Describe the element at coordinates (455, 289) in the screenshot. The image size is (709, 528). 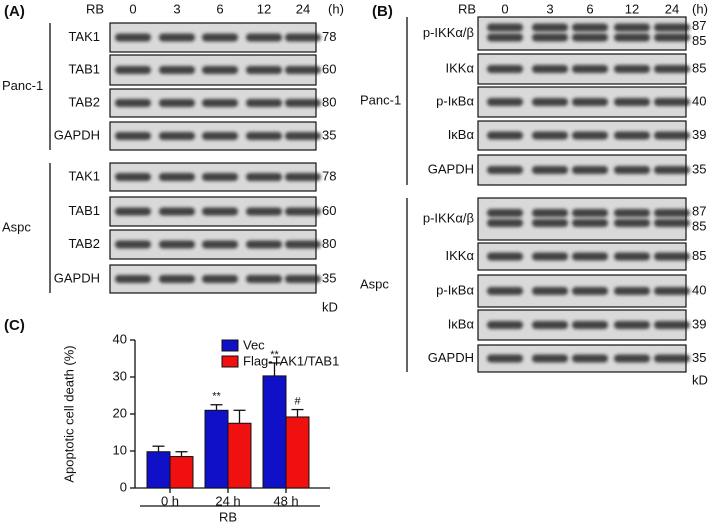
I see `protein-label: p-IκBα` at that location.